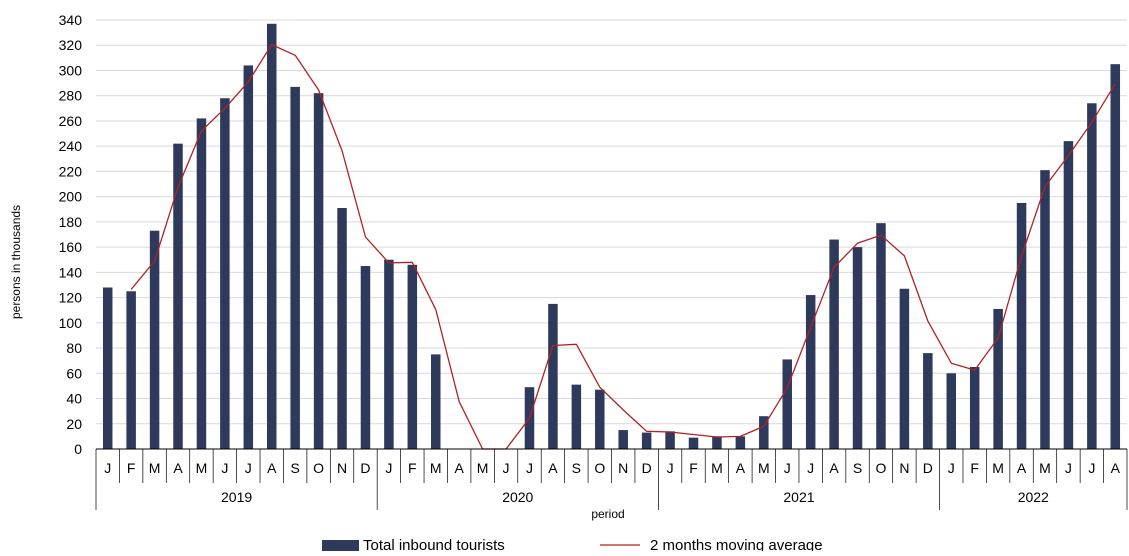 The width and height of the screenshot is (1129, 556). I want to click on y-tick-label: 100, so click(71, 323).